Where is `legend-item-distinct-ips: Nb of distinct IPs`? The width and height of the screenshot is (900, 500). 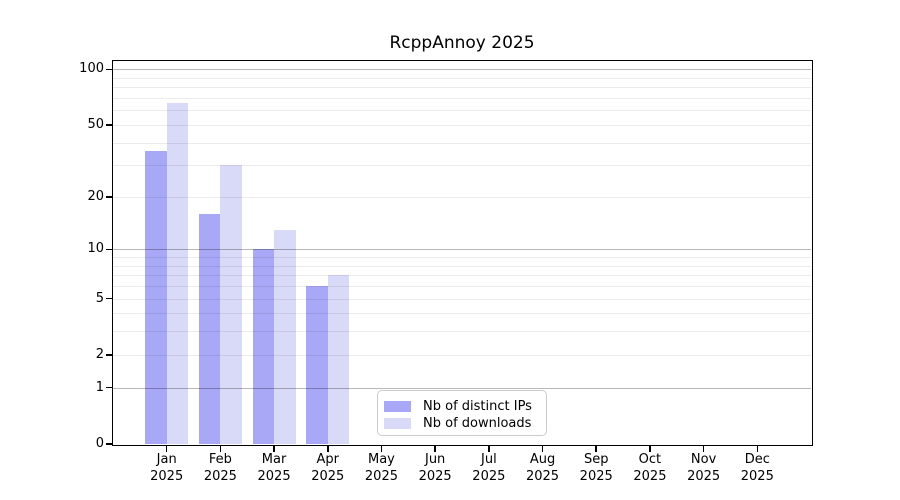
legend-item-distinct-ips: Nb of distinct IPs is located at coordinates (465, 406).